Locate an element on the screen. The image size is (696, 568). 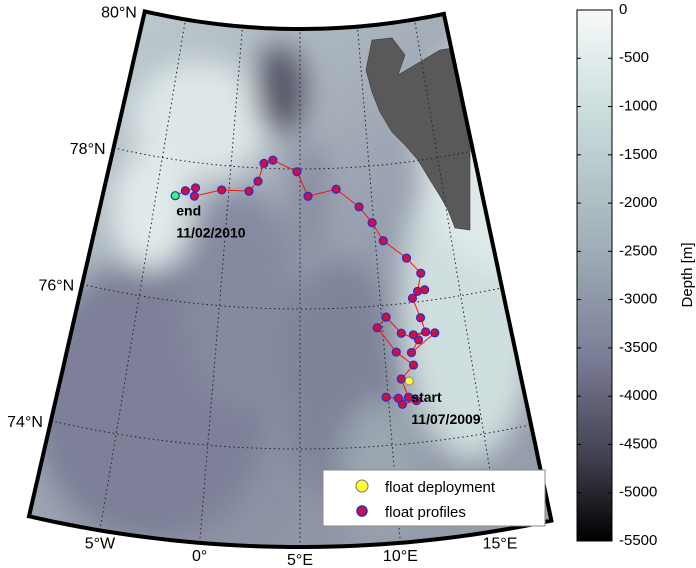
meridian-label: 15°E is located at coordinates (500, 543).